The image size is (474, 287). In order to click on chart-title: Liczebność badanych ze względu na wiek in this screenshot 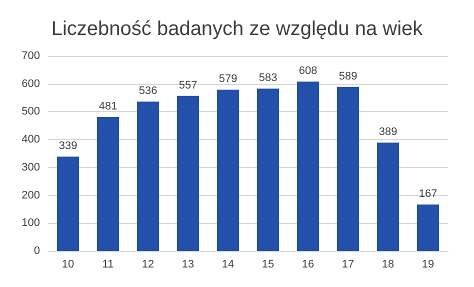, I will do `click(237, 29)`.